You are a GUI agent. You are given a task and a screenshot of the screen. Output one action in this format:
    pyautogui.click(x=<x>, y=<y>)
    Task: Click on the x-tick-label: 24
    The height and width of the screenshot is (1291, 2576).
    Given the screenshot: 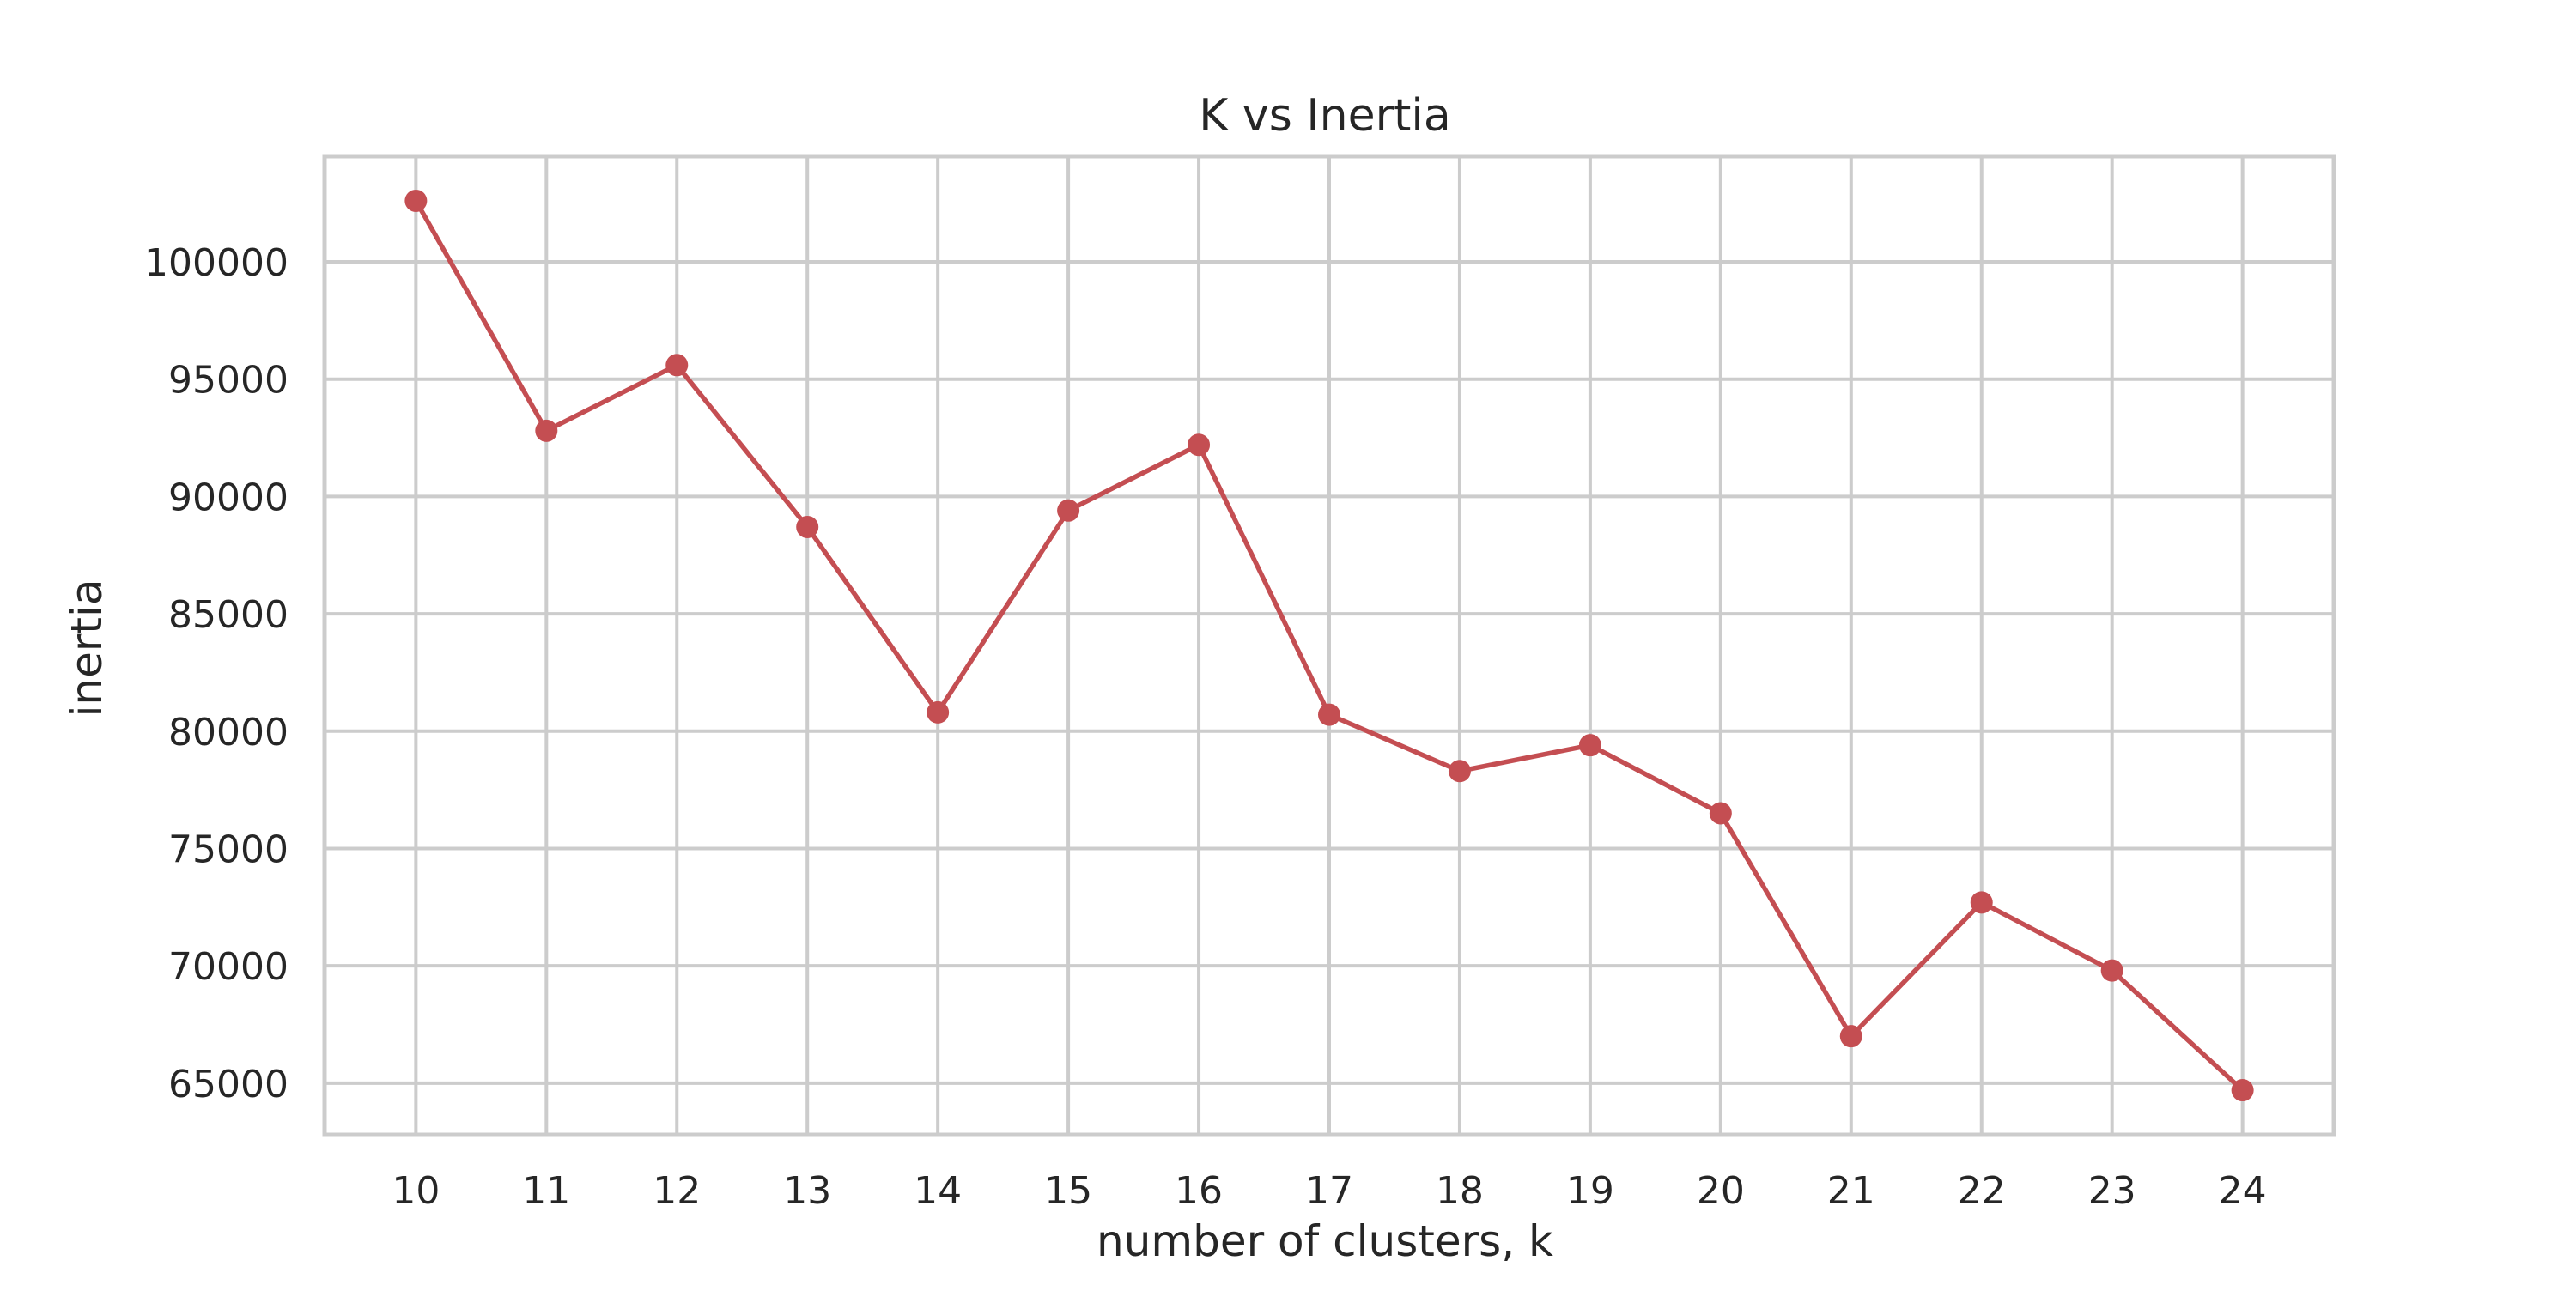 What is the action you would take?
    pyautogui.click(x=2243, y=1191)
    